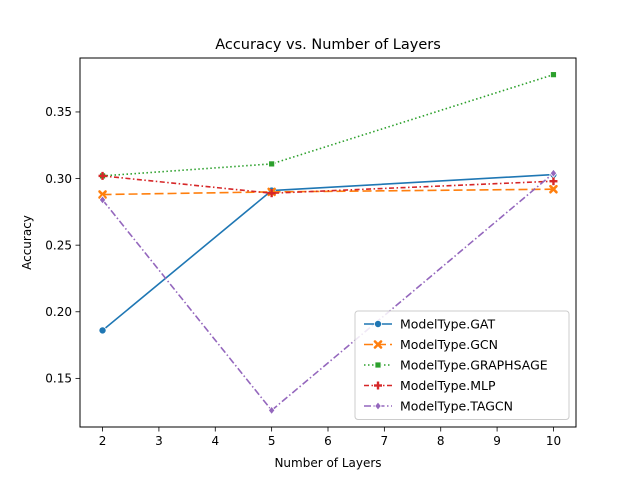 The width and height of the screenshot is (640, 480). What do you see at coordinates (58, 379) in the screenshot?
I see `y-tick-label: 0.15` at bounding box center [58, 379].